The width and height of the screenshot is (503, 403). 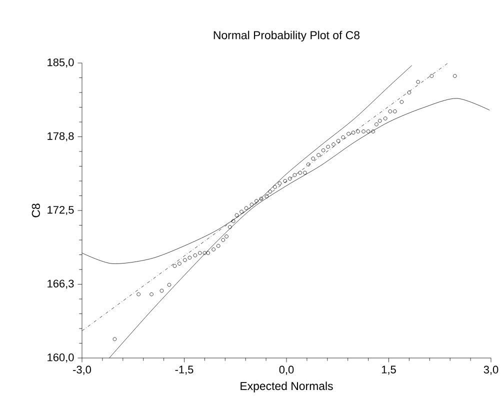 I want to click on y-tick-label: 172,5, so click(x=61, y=211).